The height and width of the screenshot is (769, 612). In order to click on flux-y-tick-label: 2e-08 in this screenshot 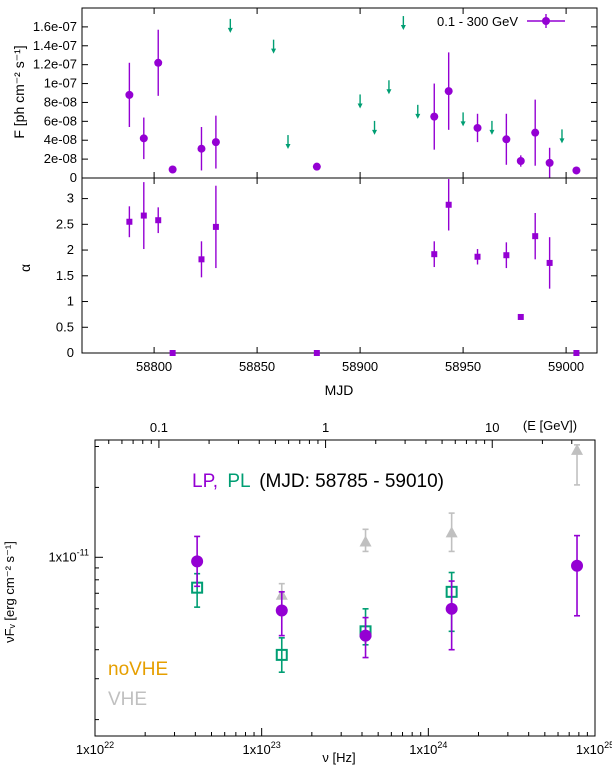, I will do `click(60, 158)`.